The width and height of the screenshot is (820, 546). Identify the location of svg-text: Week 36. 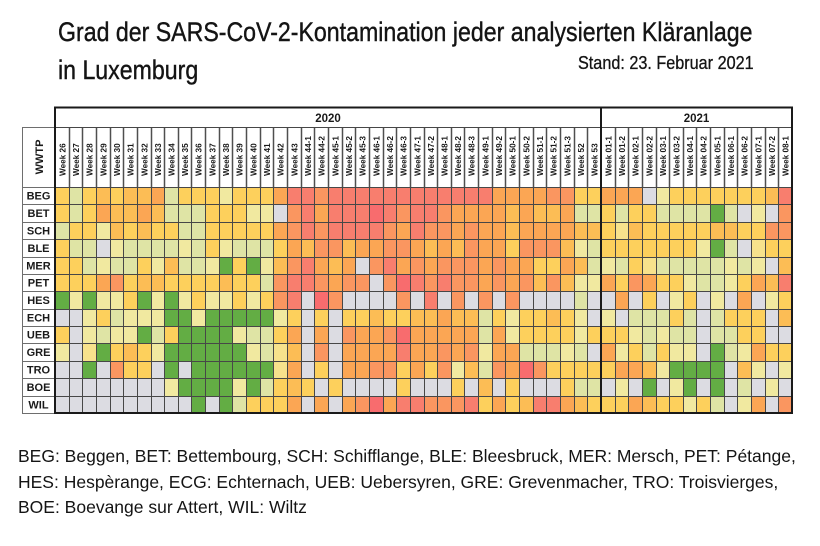
(198, 159).